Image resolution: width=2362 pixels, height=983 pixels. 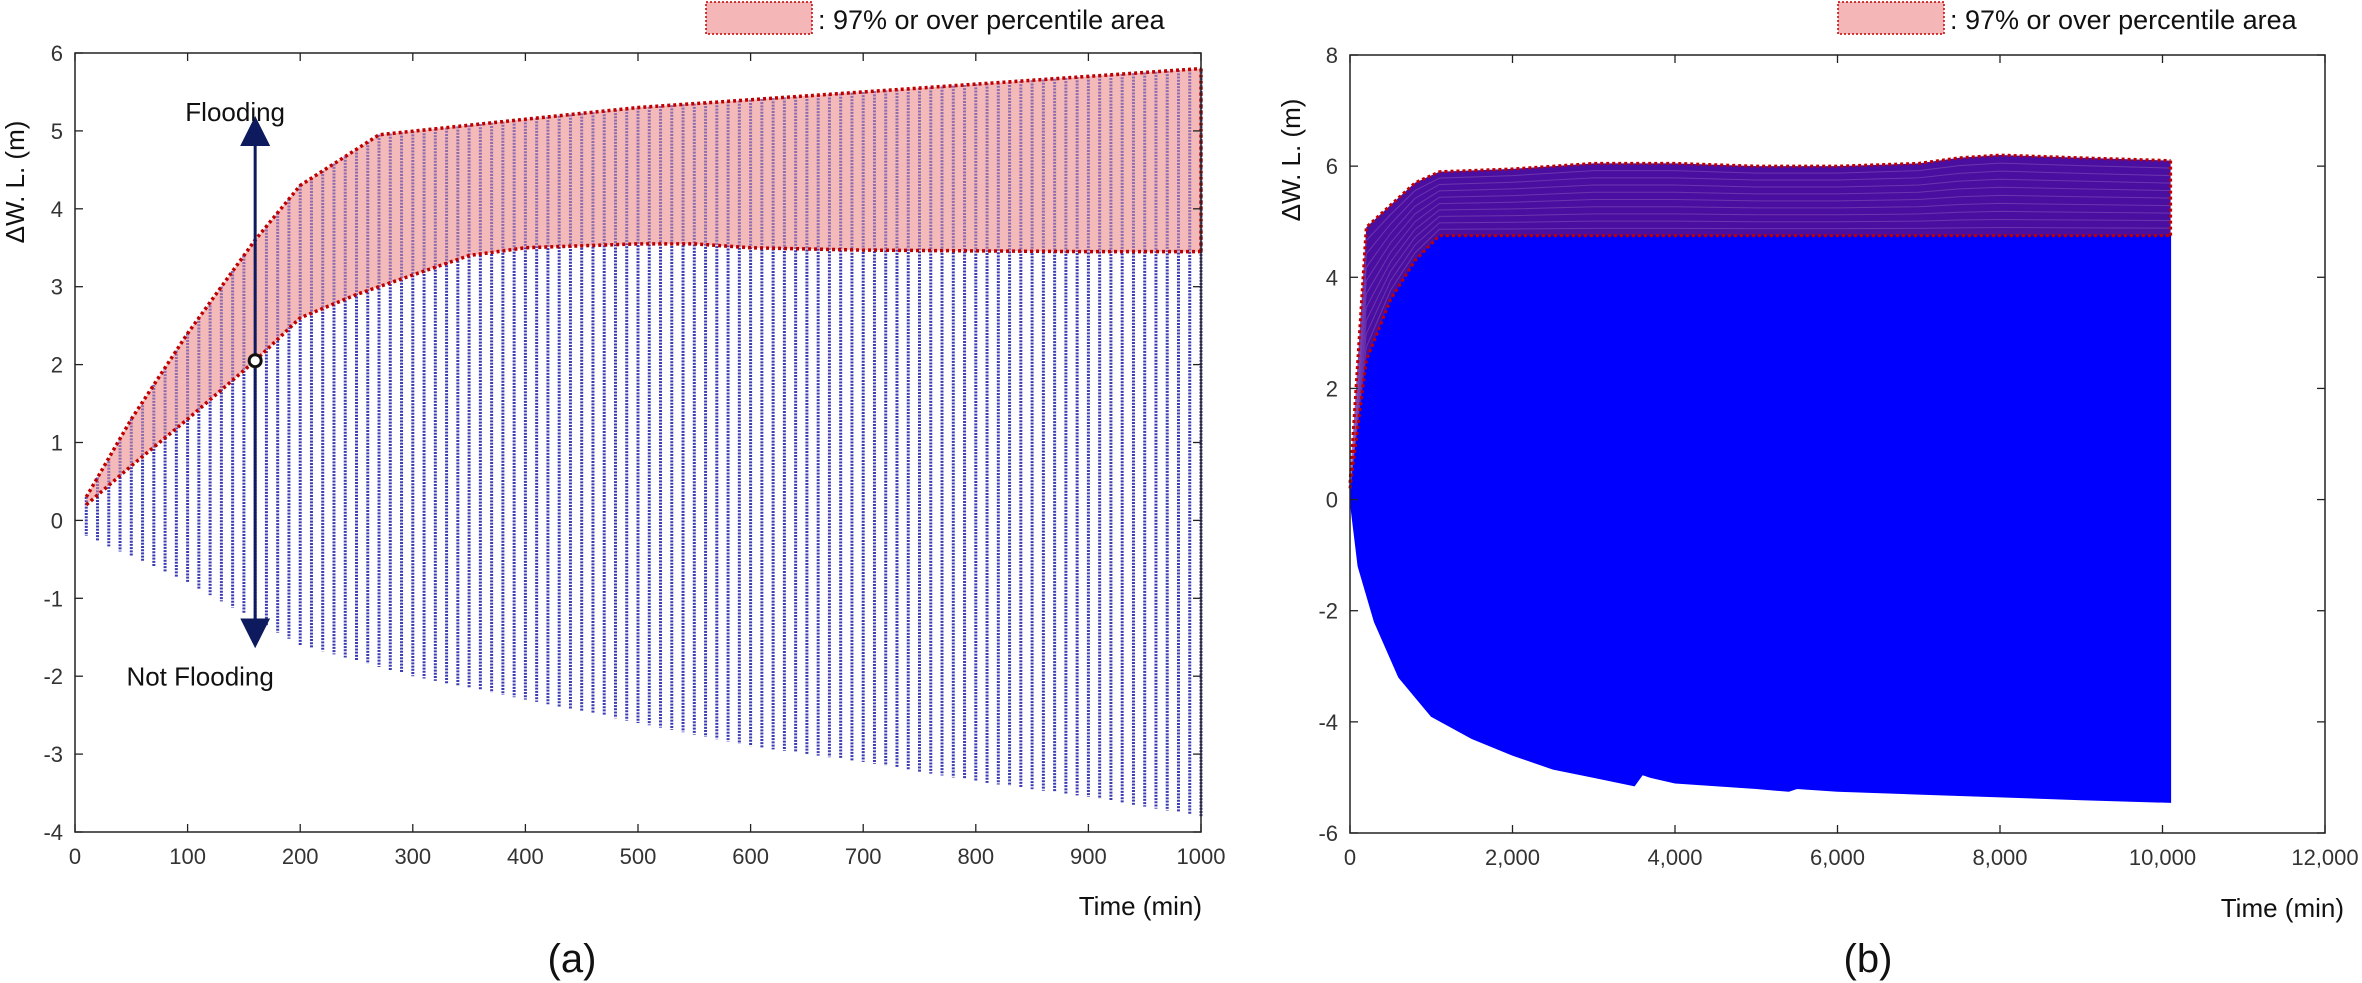 I want to click on x-tick-label-a: 600, so click(x=750, y=856).